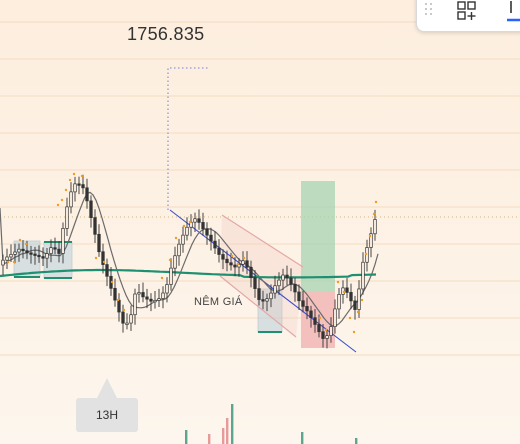 The width and height of the screenshot is (520, 444). I want to click on price-guide-line, so click(187, 138).